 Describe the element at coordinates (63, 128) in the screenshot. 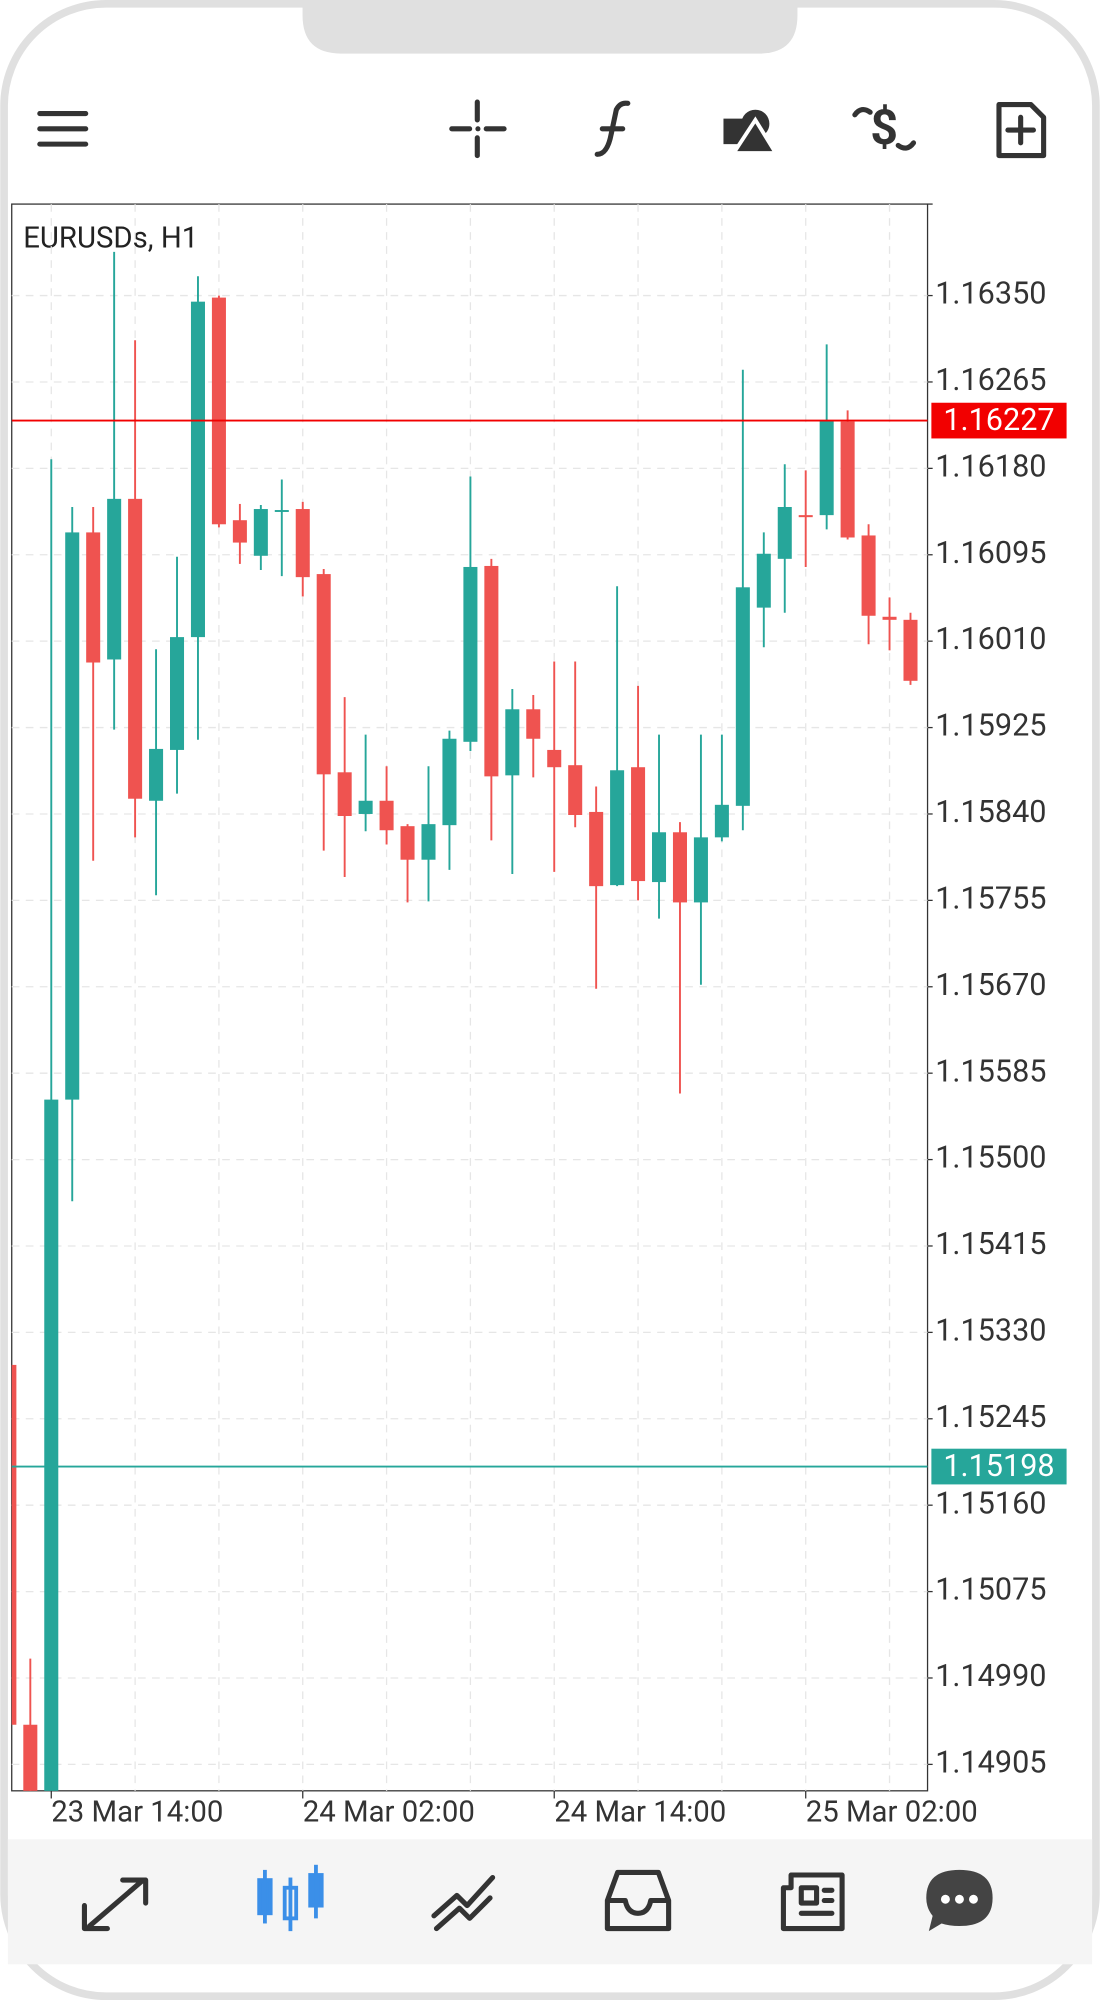

I see `menu-button` at that location.